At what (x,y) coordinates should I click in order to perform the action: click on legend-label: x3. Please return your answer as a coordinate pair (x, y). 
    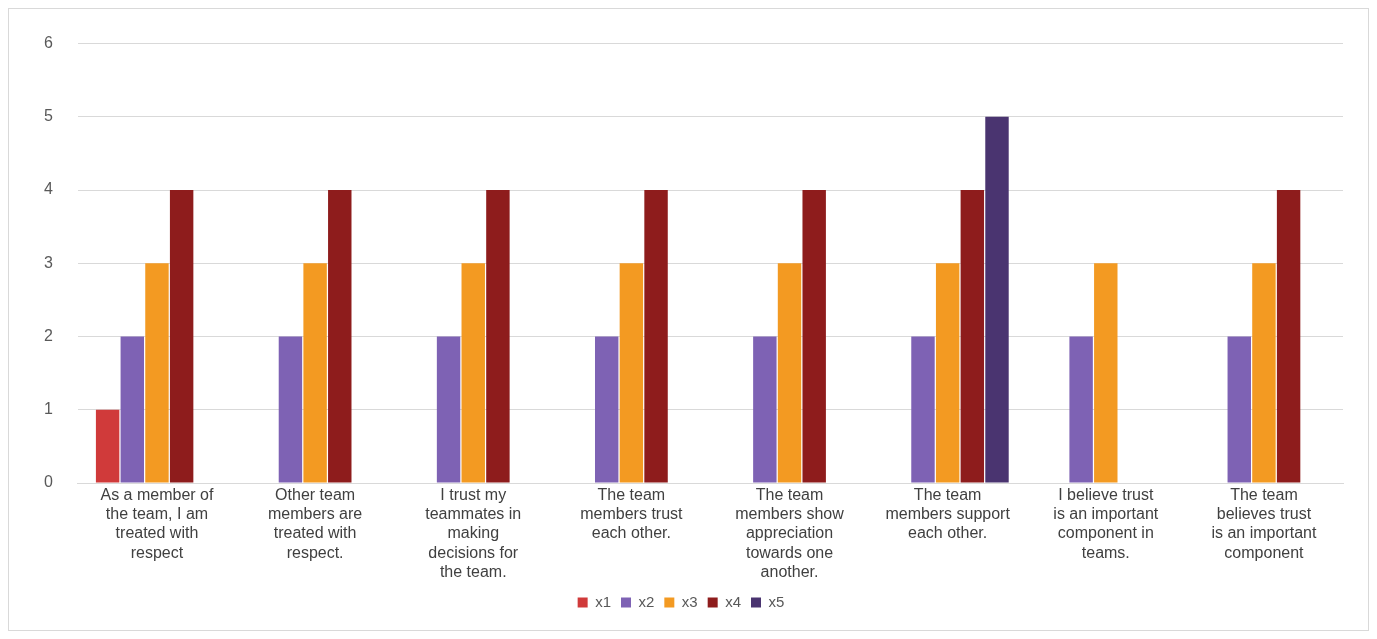
    Looking at the image, I should click on (689, 601).